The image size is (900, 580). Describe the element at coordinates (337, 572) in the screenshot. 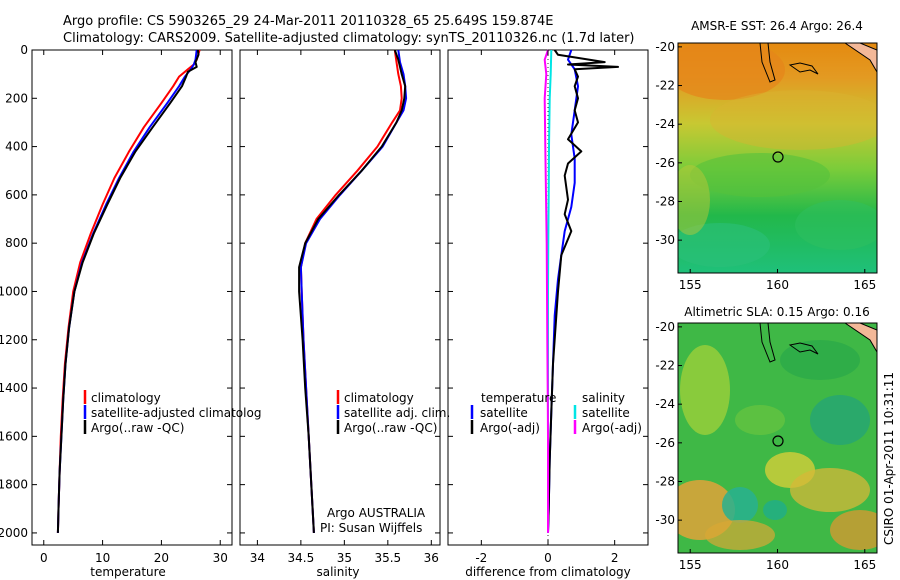

I see `salinity-xlabel: salinity` at that location.